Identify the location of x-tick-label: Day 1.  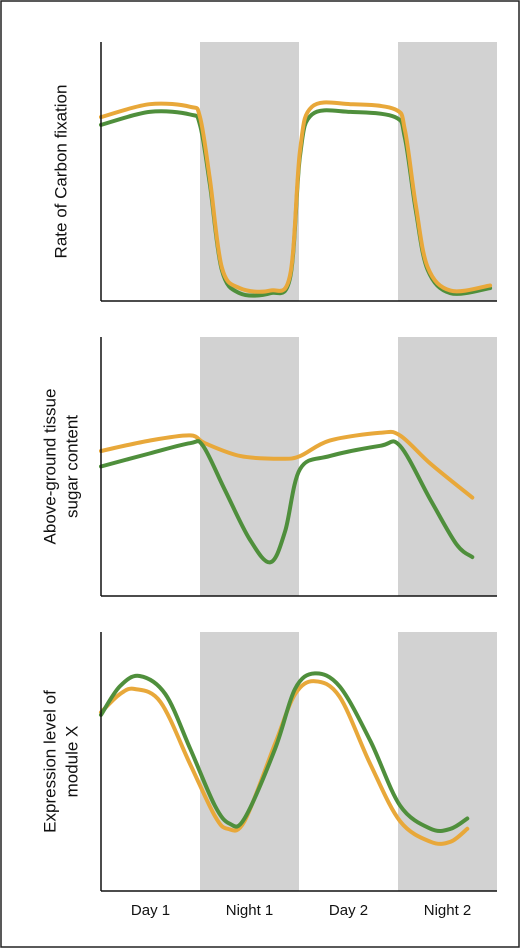
(150, 910).